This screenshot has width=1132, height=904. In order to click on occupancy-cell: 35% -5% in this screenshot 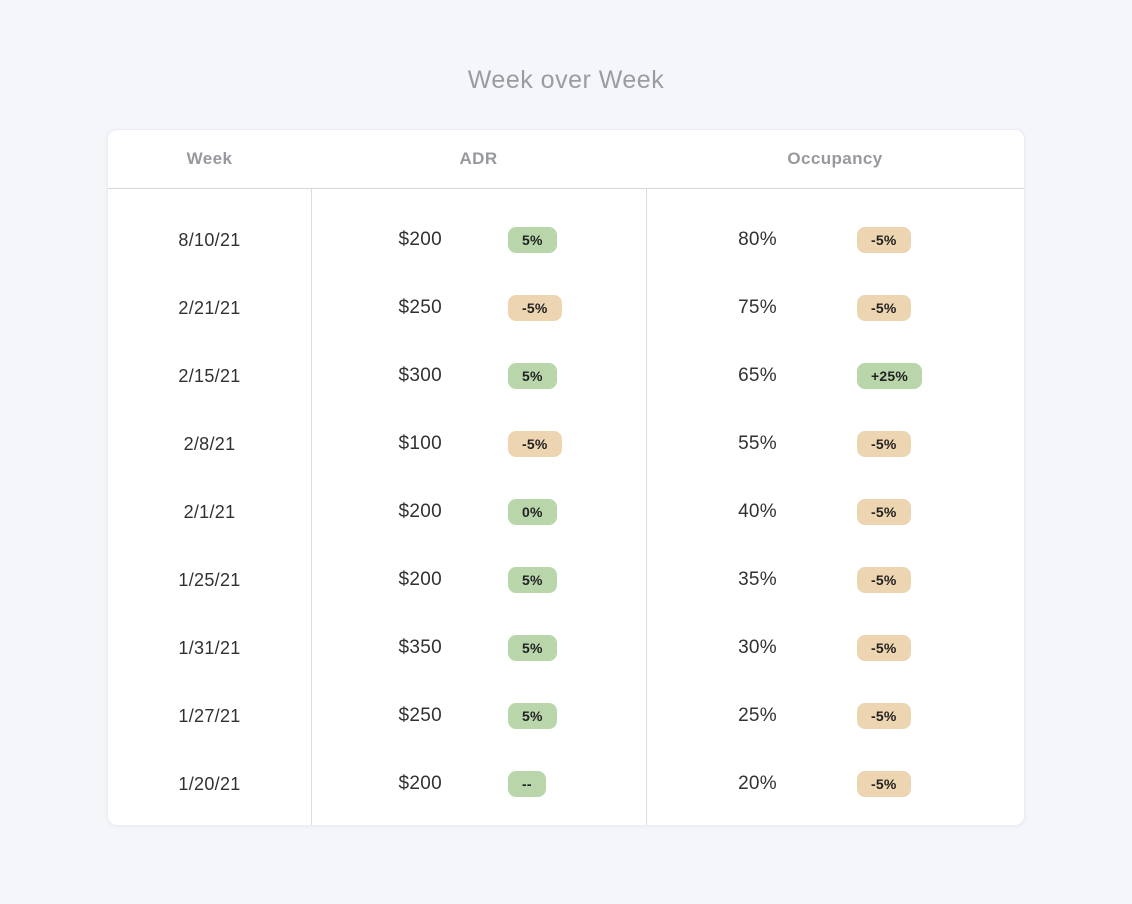, I will do `click(835, 580)`.